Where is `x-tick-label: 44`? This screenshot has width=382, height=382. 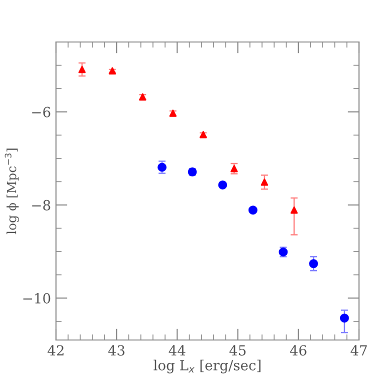 x-tick-label: 44 is located at coordinates (177, 350).